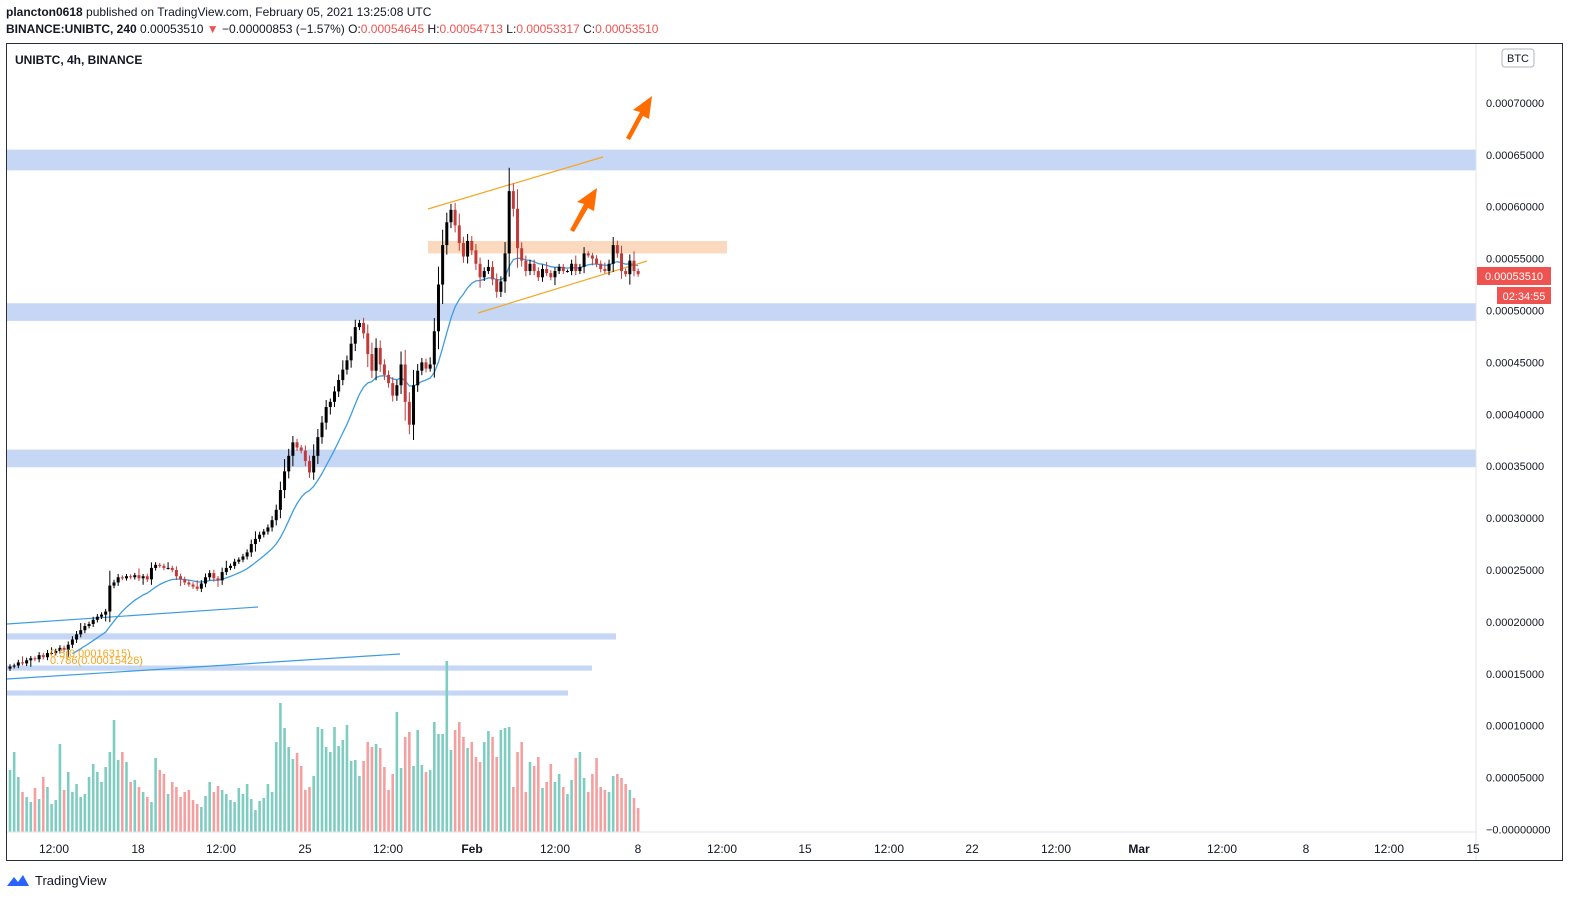 This screenshot has height=905, width=1578. Describe the element at coordinates (471, 849) in the screenshot. I see `x-tick-label: Feb` at that location.